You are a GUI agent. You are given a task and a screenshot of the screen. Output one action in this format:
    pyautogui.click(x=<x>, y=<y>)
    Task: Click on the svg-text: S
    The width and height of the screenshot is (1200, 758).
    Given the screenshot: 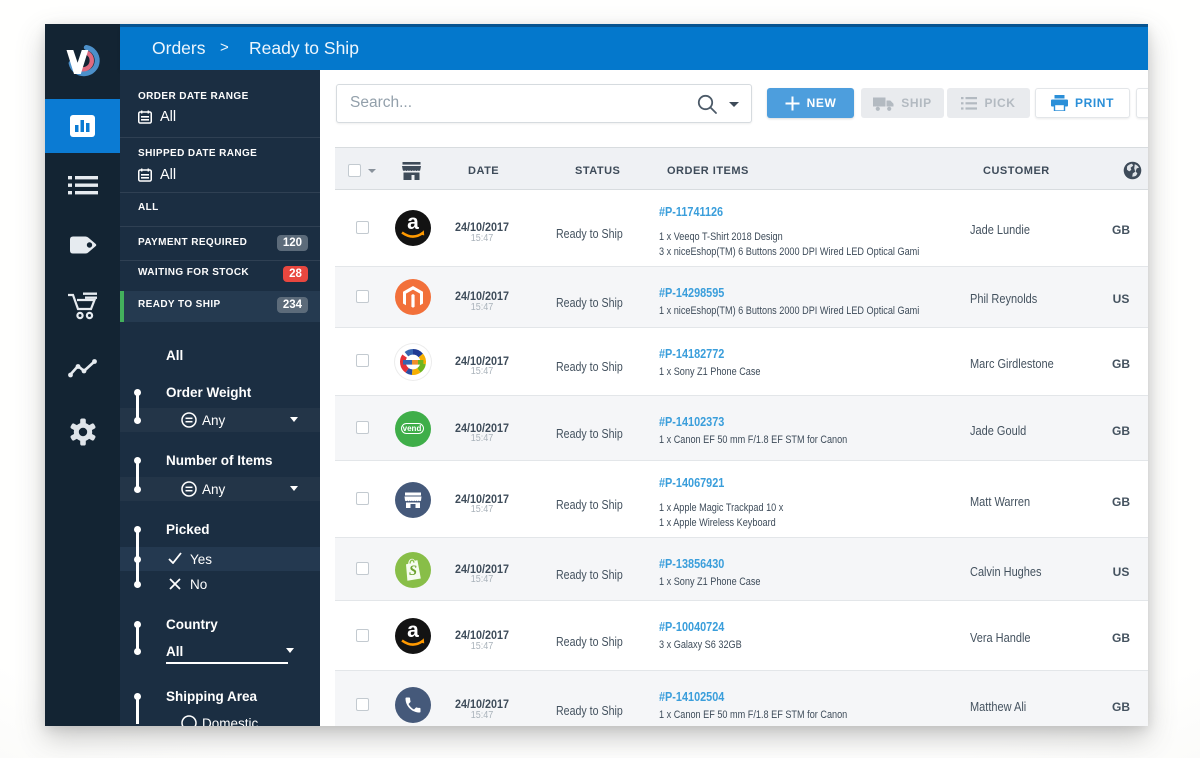 What is the action you would take?
    pyautogui.click(x=413, y=571)
    